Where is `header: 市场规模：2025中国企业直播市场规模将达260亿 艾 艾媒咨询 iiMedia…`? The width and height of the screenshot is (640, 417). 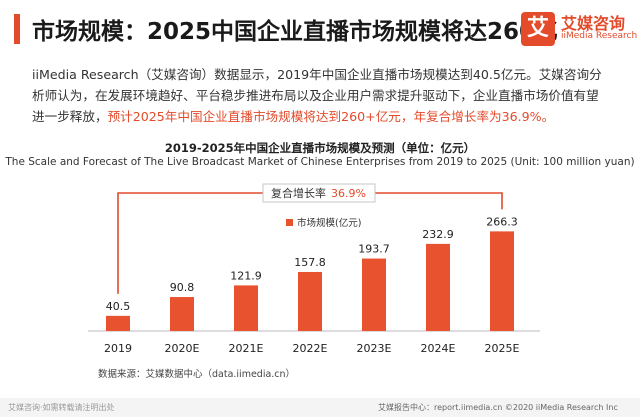
header: 市场规模：2025中国企业直播市场规模将达260亿 艾 艾媒咨询 iiMedia… is located at coordinates (320, 29).